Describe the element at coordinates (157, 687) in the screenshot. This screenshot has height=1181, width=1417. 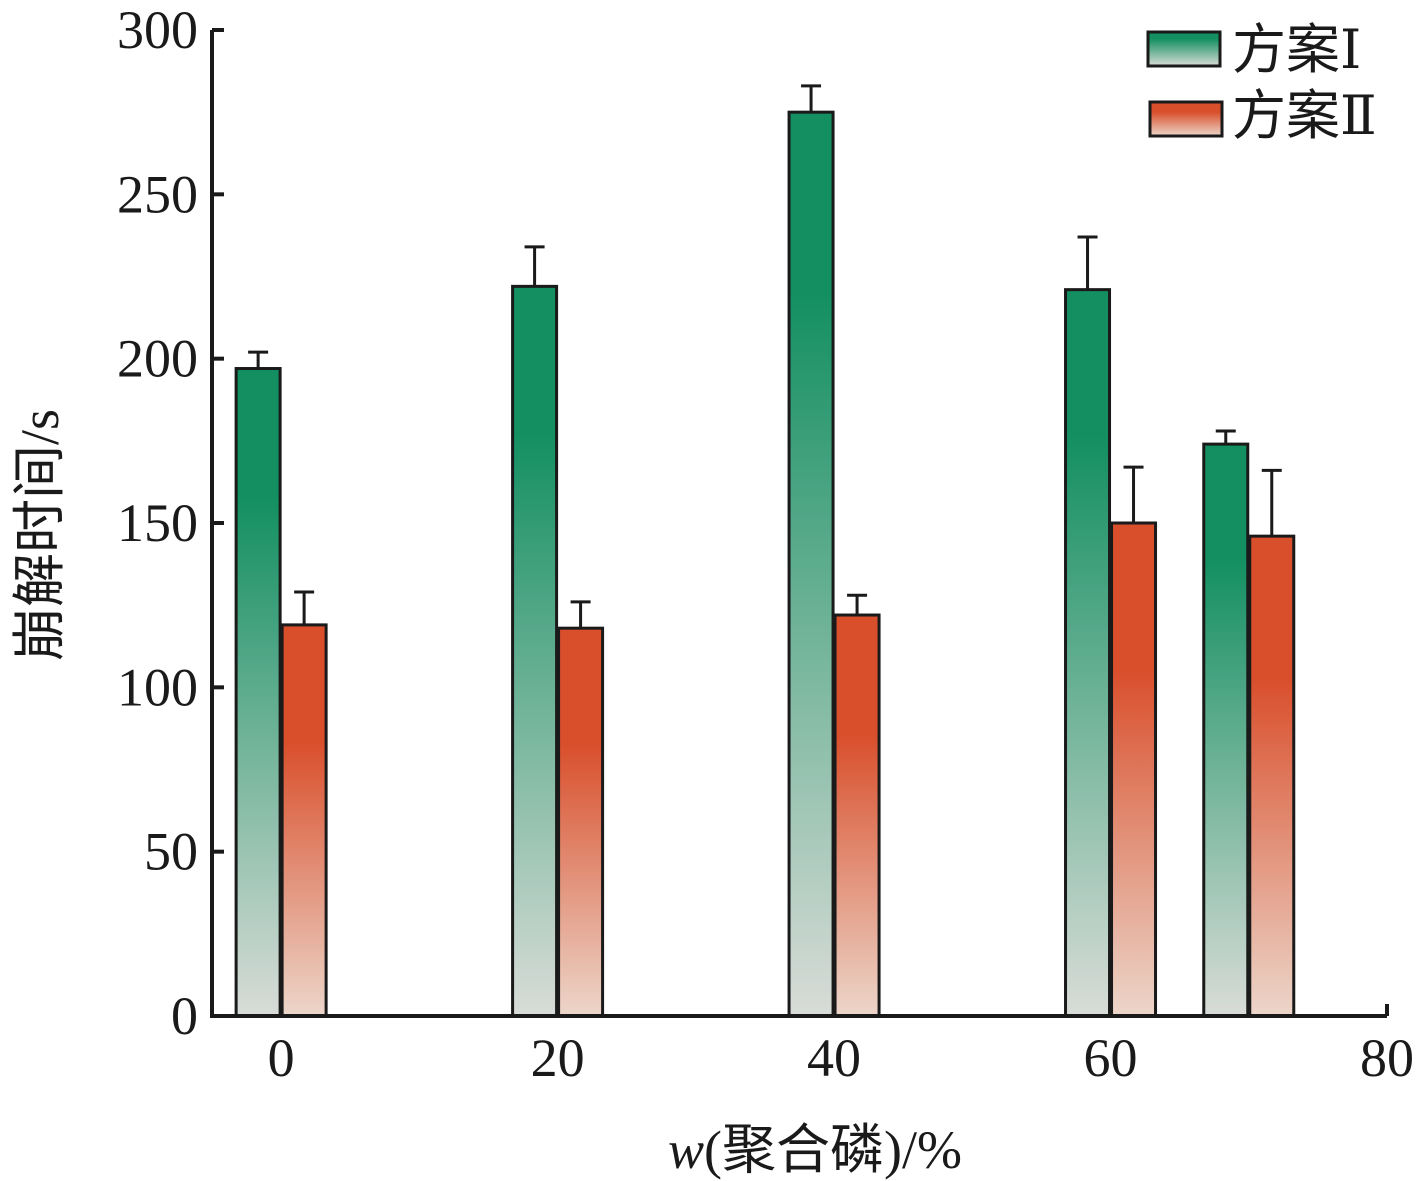
I see `y-tick-label: 100` at that location.